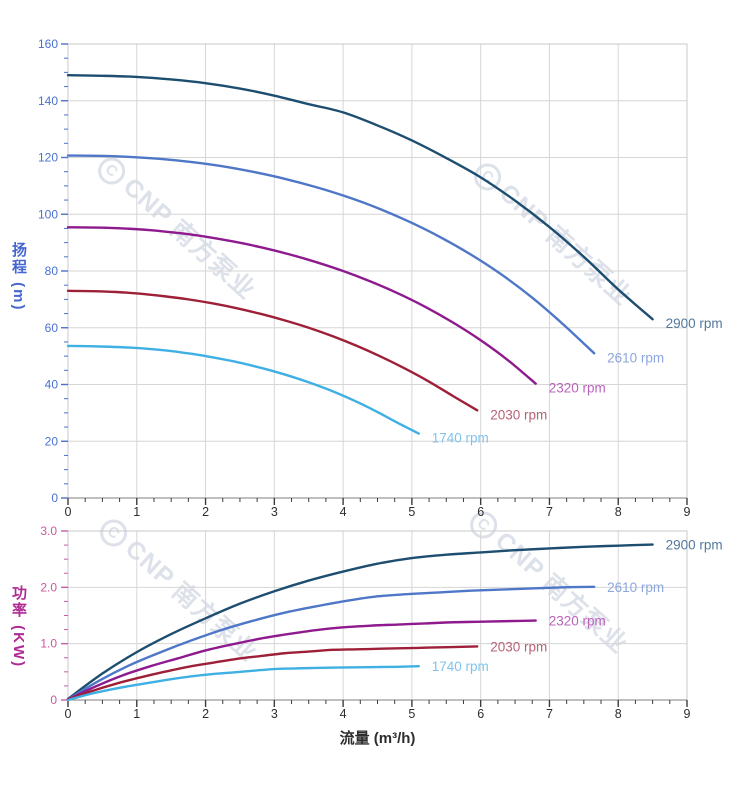 The width and height of the screenshot is (752, 797). Describe the element at coordinates (48, 44) in the screenshot. I see `y-tick-label: 160` at that location.